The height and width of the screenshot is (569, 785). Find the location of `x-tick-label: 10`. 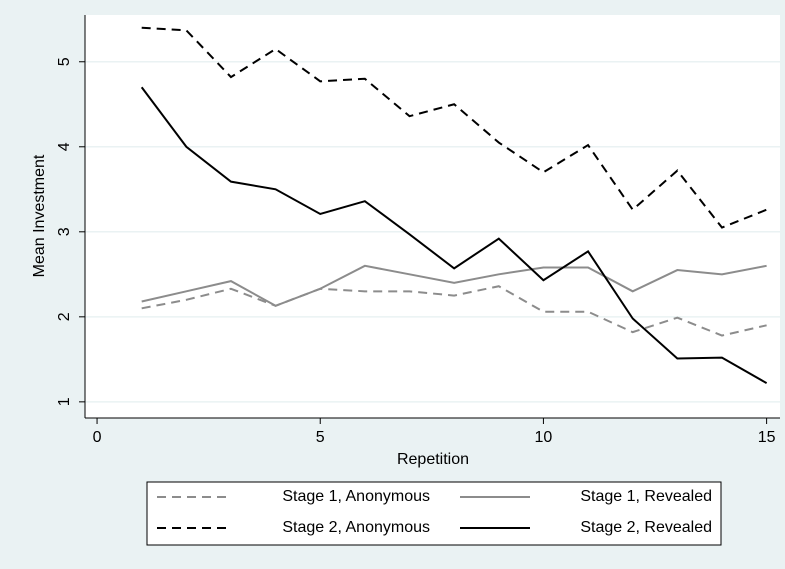

x-tick-label: 10 is located at coordinates (544, 437).